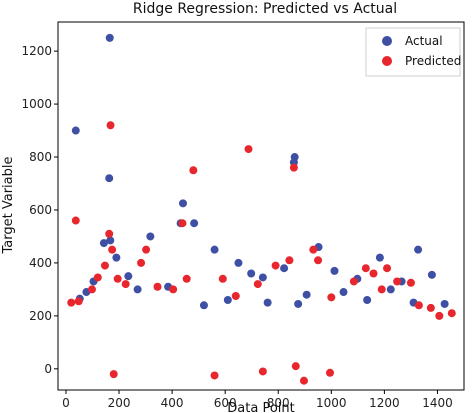  What do you see at coordinates (8, 206) in the screenshot?
I see `y-axis-label: Target Variable` at bounding box center [8, 206].